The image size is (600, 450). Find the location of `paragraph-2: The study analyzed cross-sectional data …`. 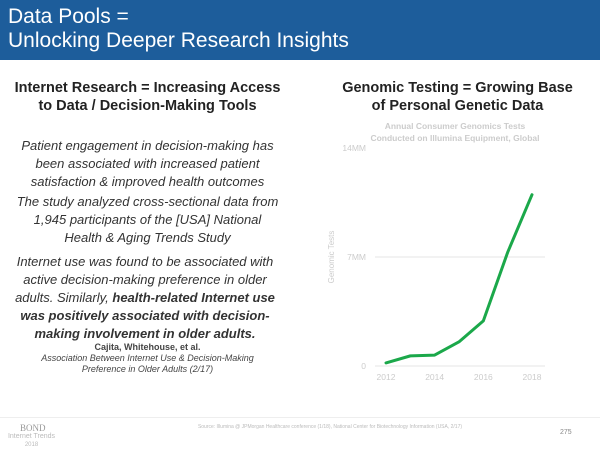

paragraph-2: The study analyzed cross-sectional data … is located at coordinates (147, 220).